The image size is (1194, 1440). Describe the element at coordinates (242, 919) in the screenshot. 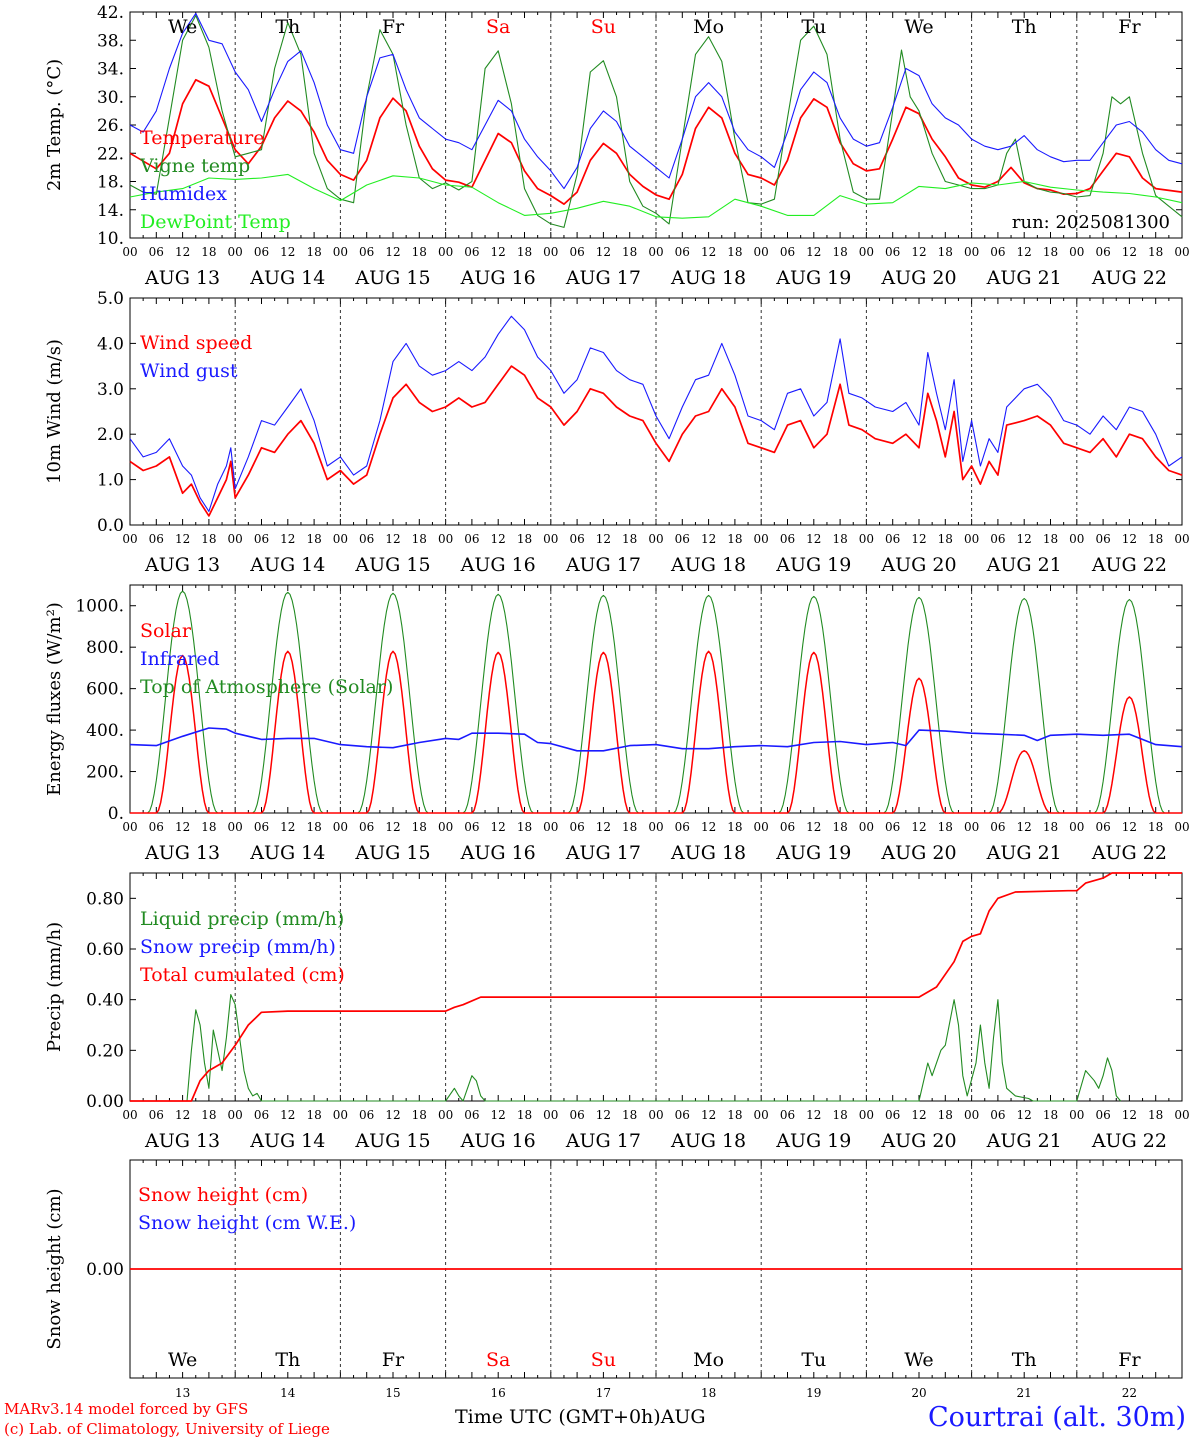

I see `legend-entry: Liquid precip (mm/h)` at that location.